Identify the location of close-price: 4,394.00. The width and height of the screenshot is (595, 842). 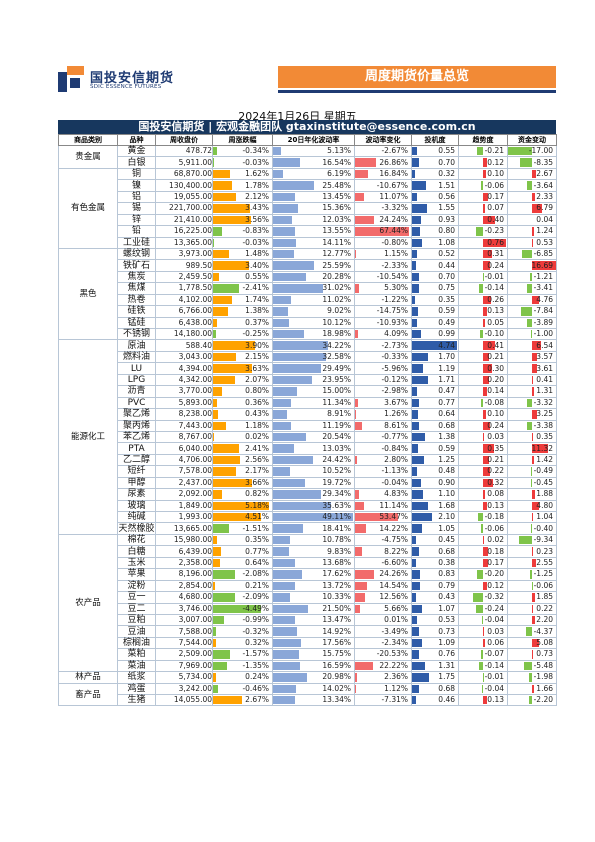
(184, 368).